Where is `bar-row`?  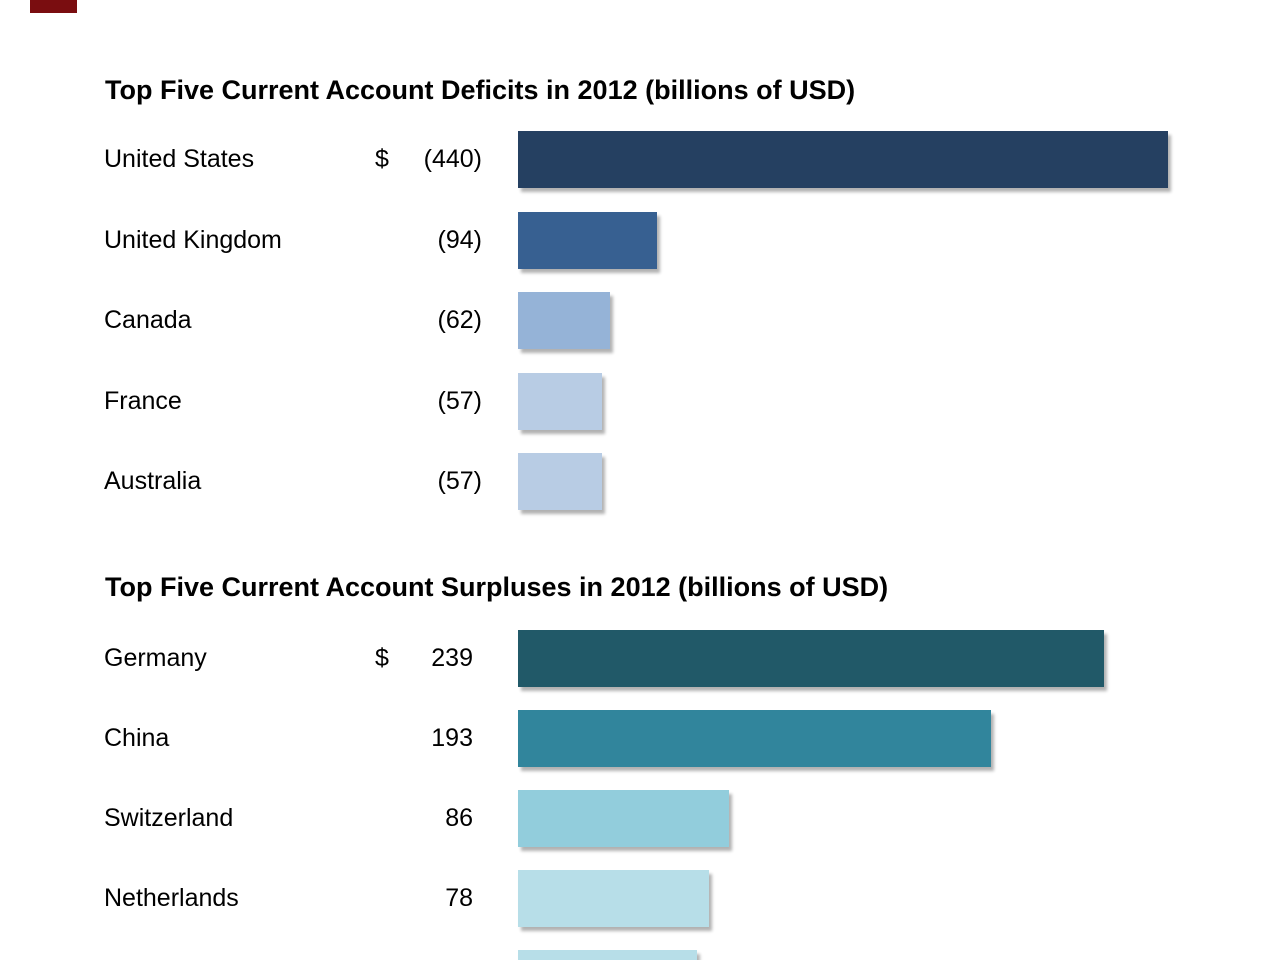 bar-row is located at coordinates (640, 955).